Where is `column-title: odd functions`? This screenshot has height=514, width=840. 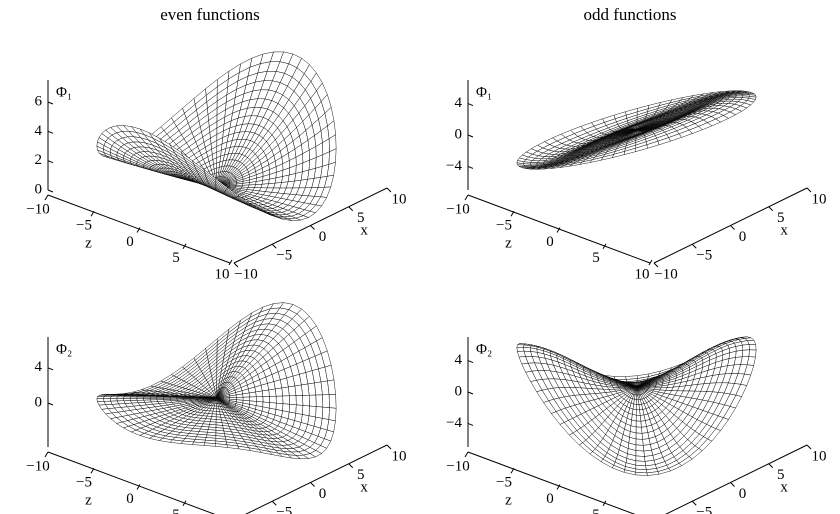 column-title: odd functions is located at coordinates (629, 14).